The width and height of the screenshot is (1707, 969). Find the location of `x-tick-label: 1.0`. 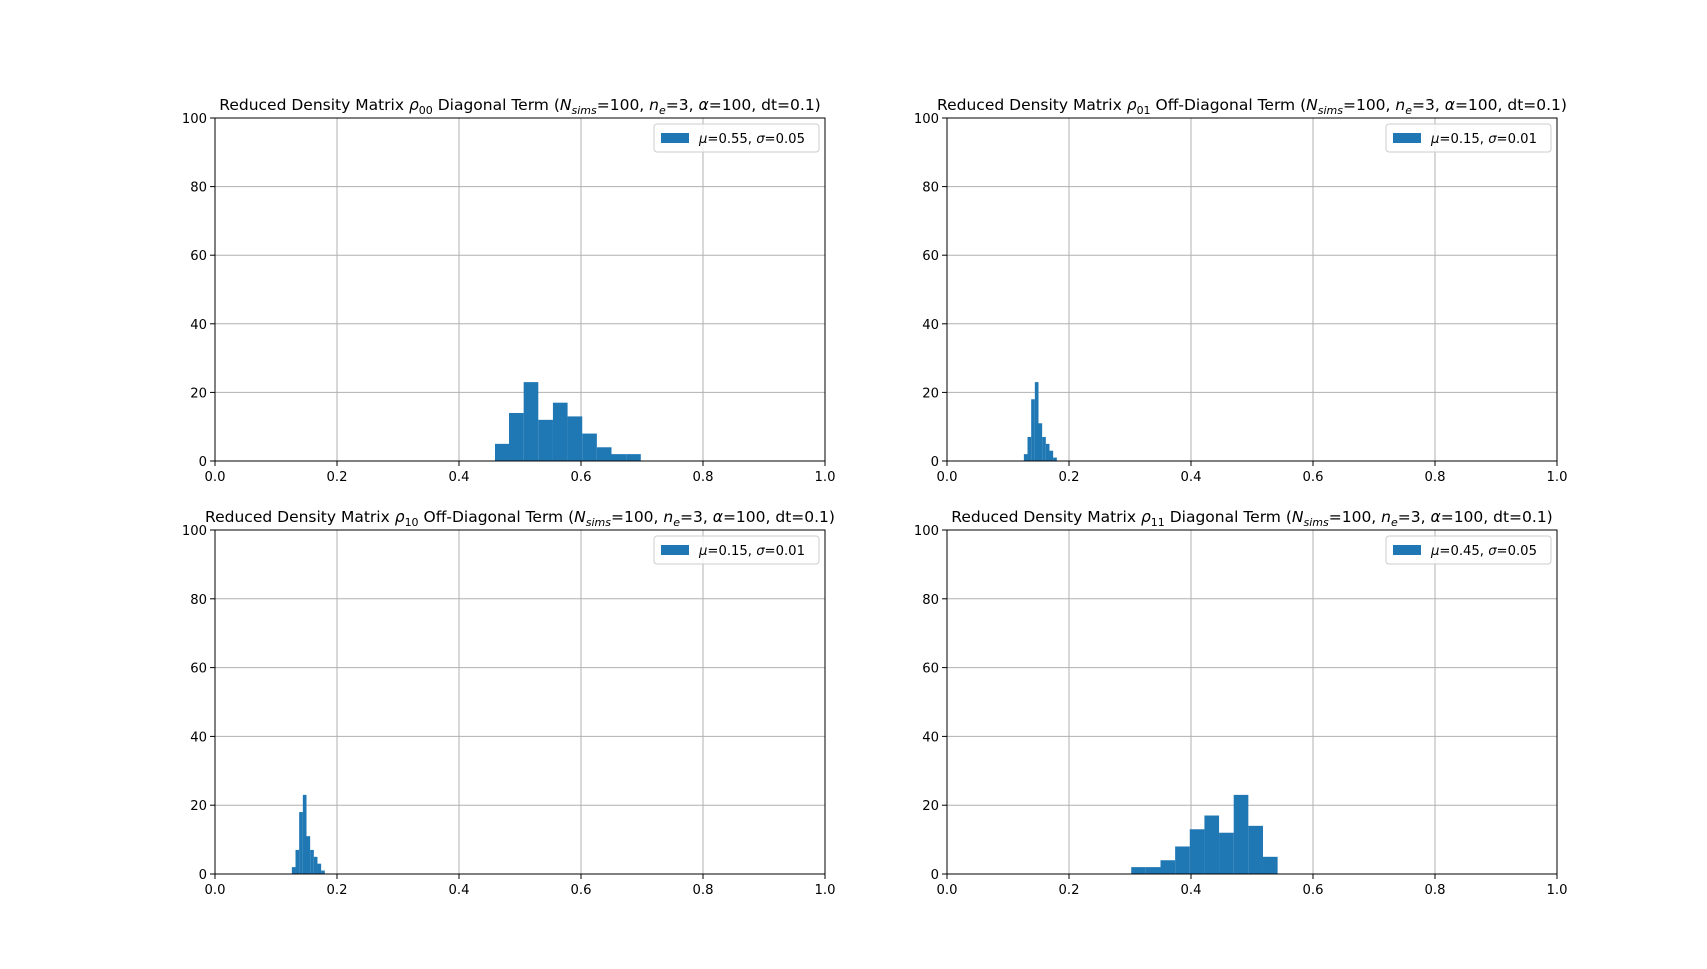

x-tick-label: 1.0 is located at coordinates (825, 477).